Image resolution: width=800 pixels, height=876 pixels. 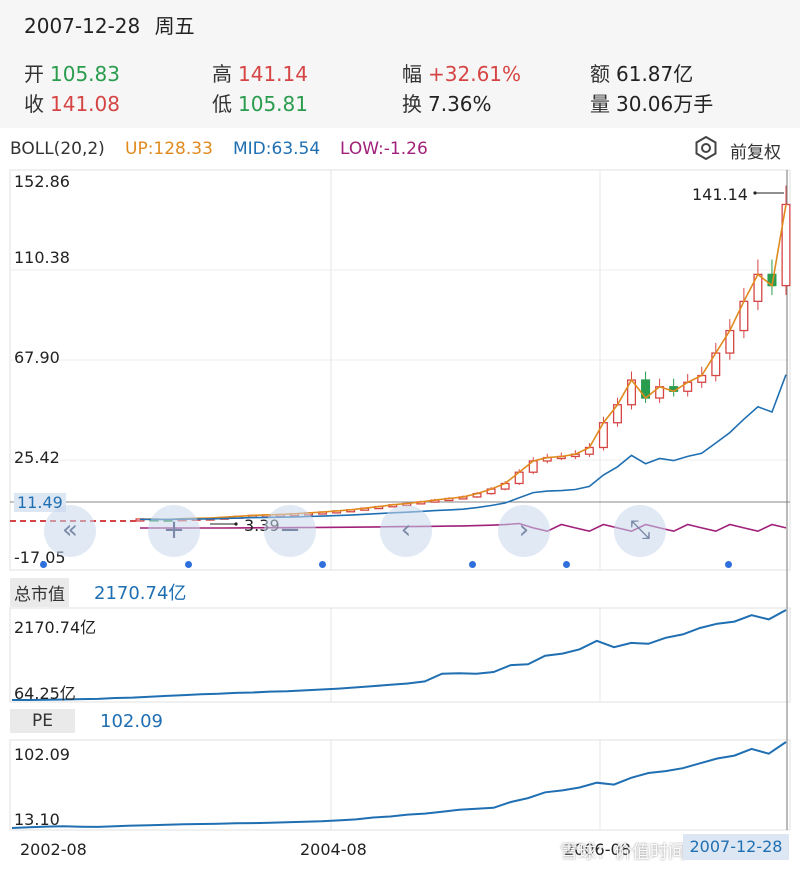 I want to click on stat-value: 7.36%, so click(x=460, y=104).